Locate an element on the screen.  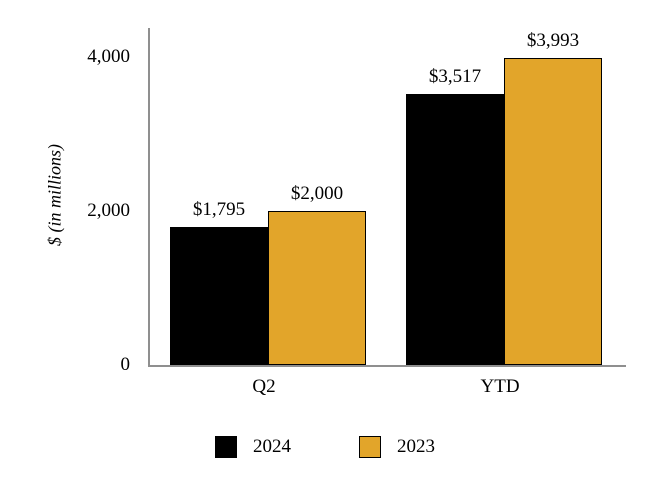
bar-data-label: $1,795 is located at coordinates (219, 209).